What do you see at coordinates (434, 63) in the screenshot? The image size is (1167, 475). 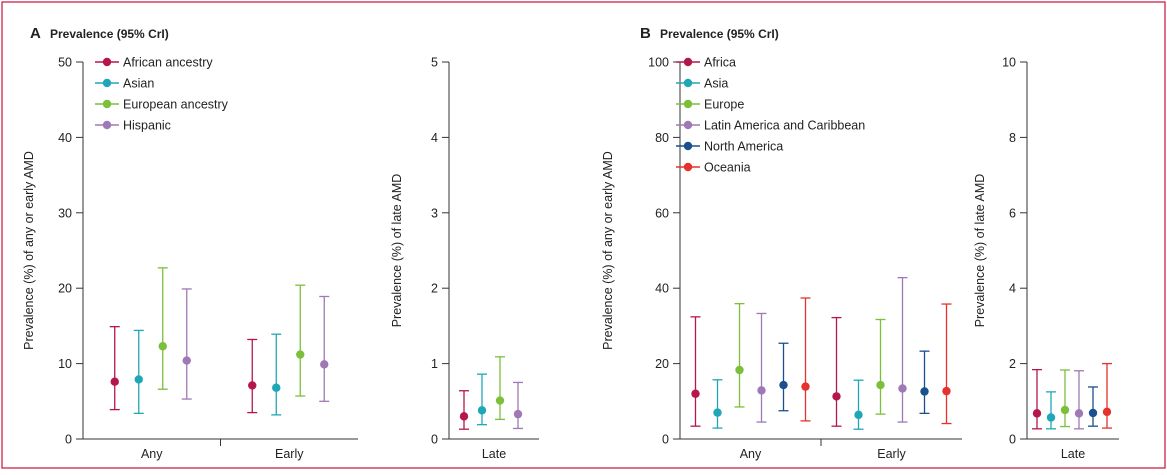 I see `y-tick-label: 5` at bounding box center [434, 63].